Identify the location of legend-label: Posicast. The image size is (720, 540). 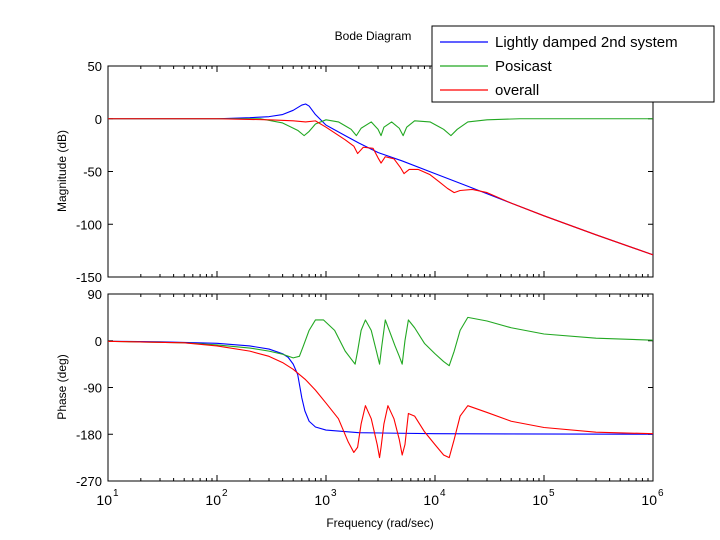
(524, 66).